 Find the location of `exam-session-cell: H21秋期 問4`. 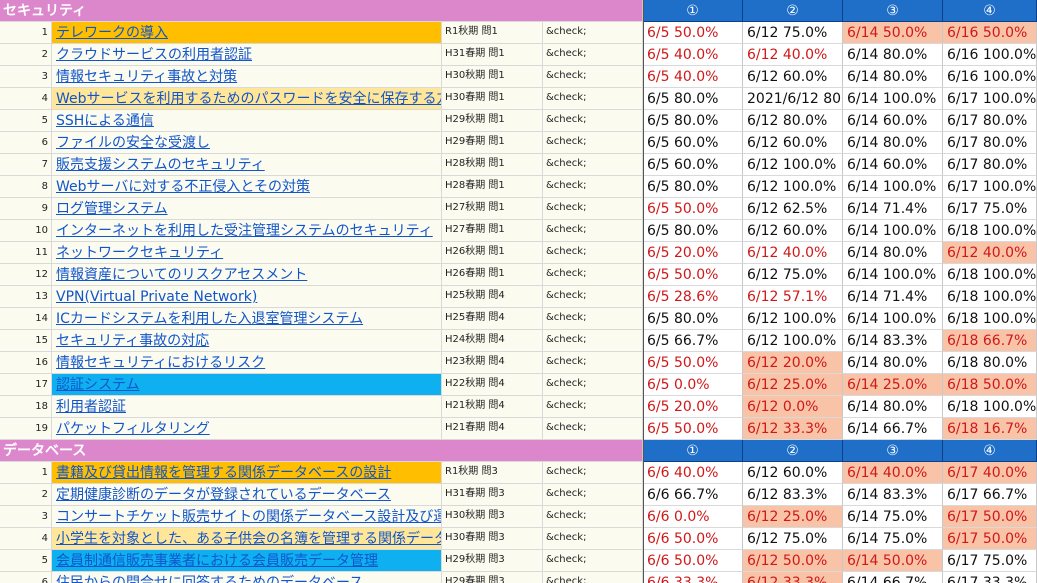

exam-session-cell: H21秋期 問4 is located at coordinates (492, 407).